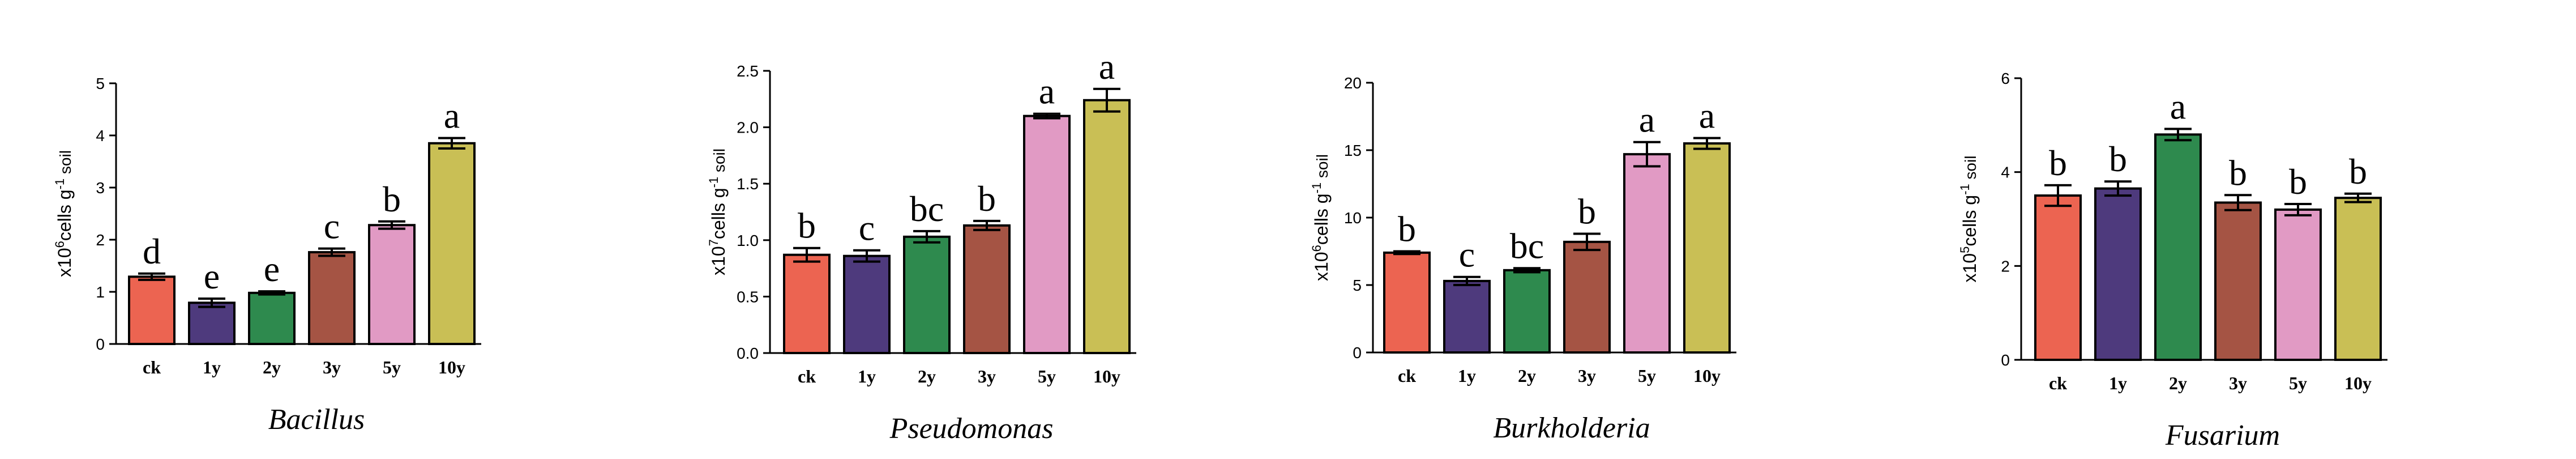 The height and width of the screenshot is (459, 2576). What do you see at coordinates (100, 188) in the screenshot?
I see `y-tick-label: 3` at bounding box center [100, 188].